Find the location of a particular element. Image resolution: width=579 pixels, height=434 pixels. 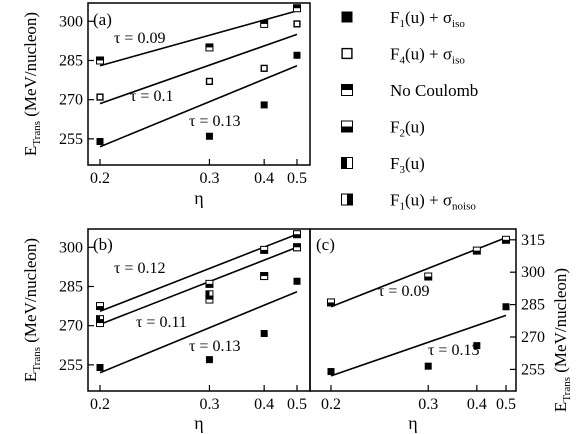

panel-a-frame is located at coordinates (199, 84).